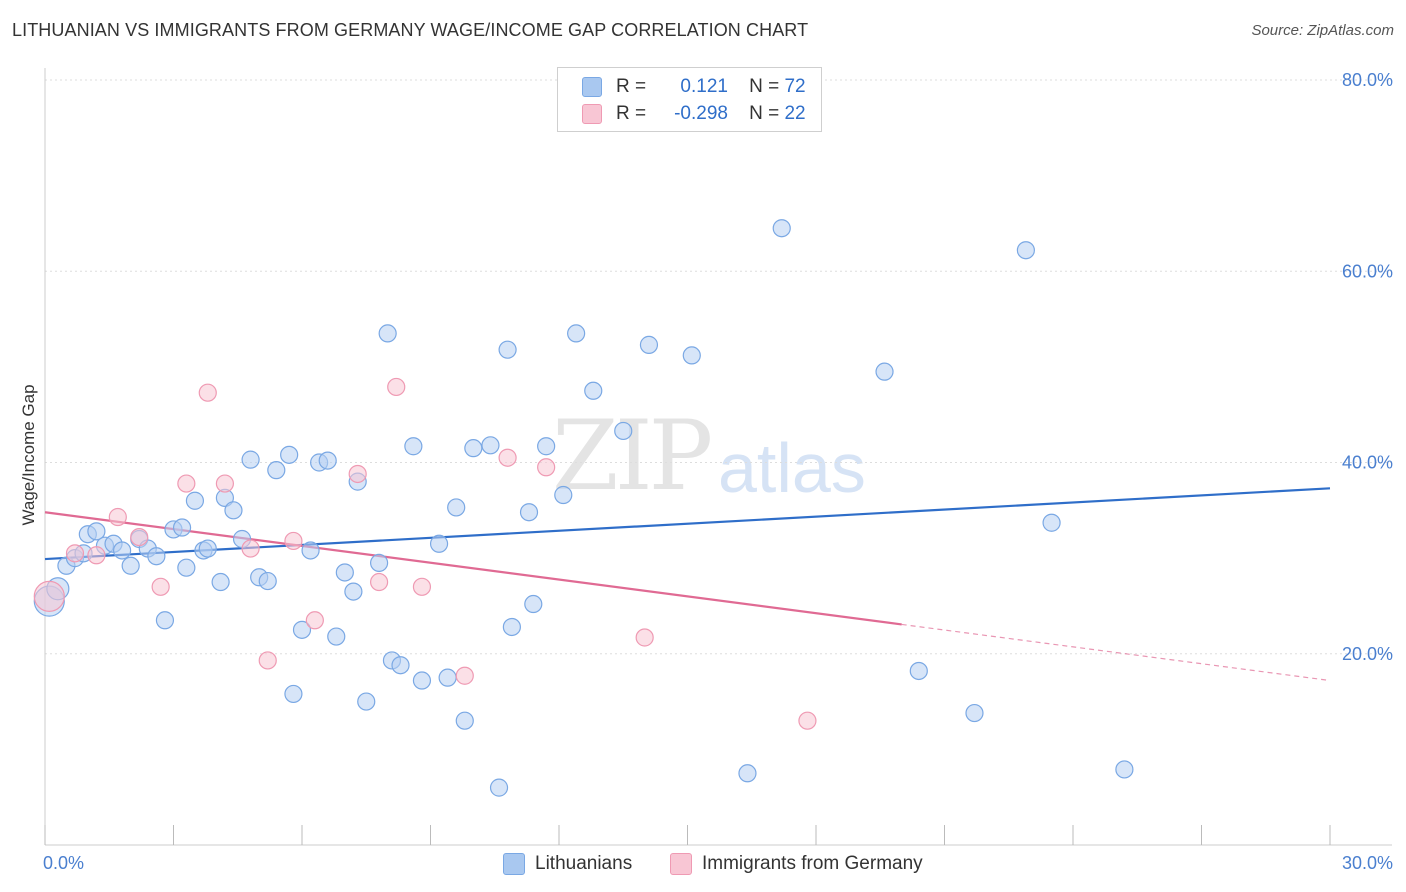 The height and width of the screenshot is (892, 1406). What do you see at coordinates (584, 863) in the screenshot?
I see `legend-label-lithuanians: Lithuanians` at bounding box center [584, 863].